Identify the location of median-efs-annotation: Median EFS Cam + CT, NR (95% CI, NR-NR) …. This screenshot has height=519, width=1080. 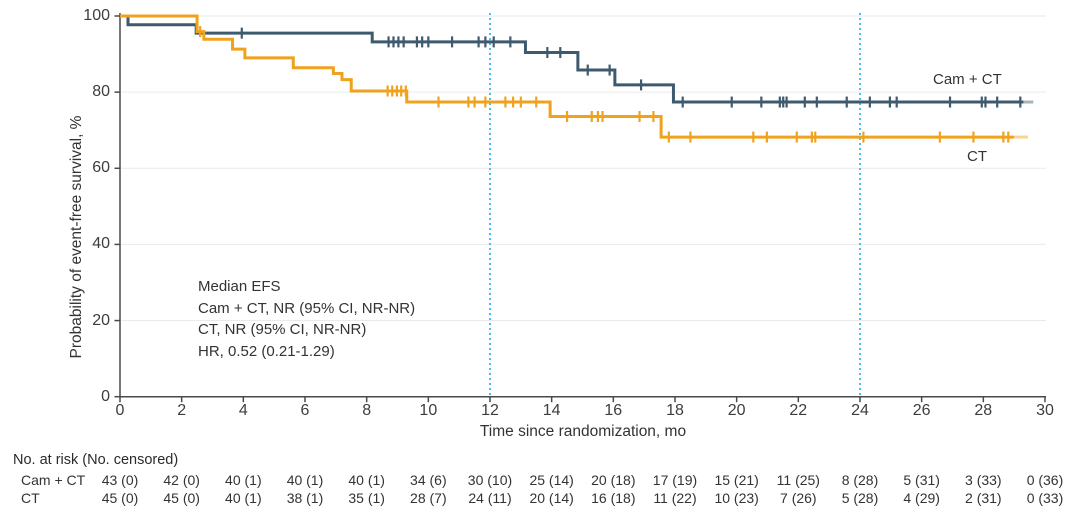
(306, 319).